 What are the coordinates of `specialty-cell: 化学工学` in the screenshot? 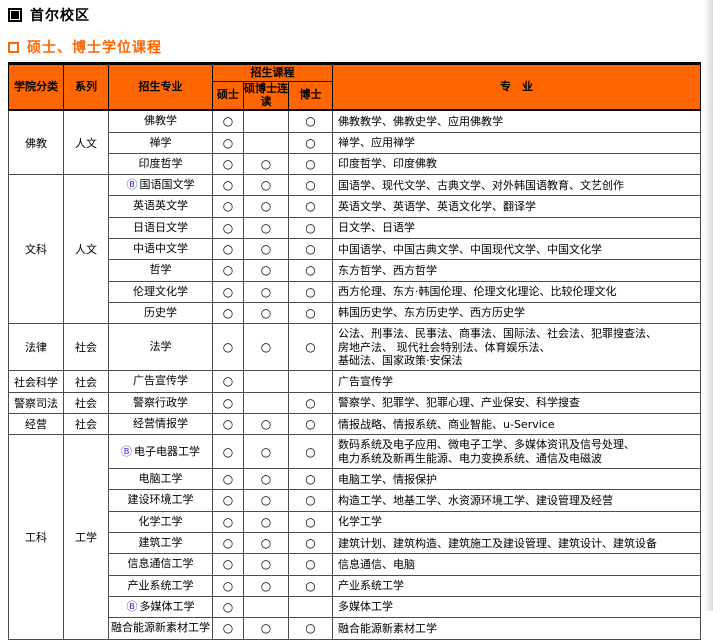 It's located at (516, 522).